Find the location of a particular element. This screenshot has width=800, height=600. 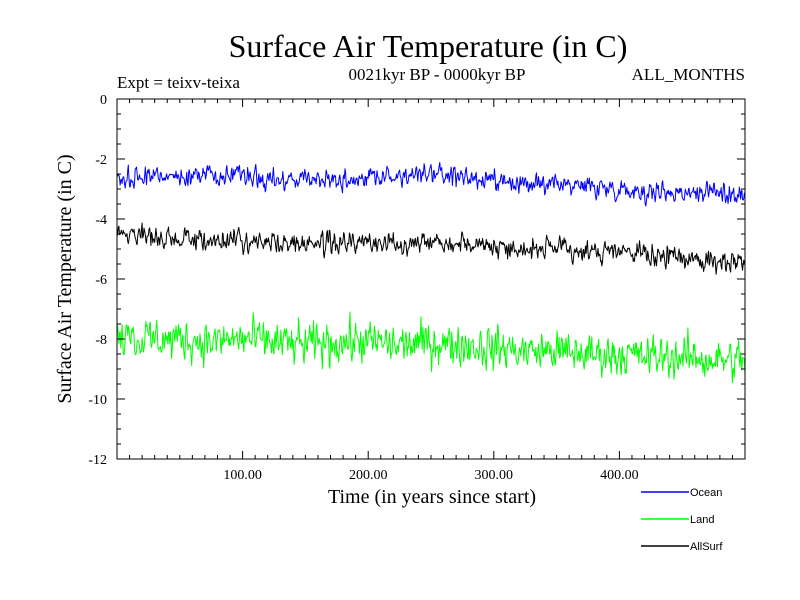

series-line-allsurf is located at coordinates (431, 248).